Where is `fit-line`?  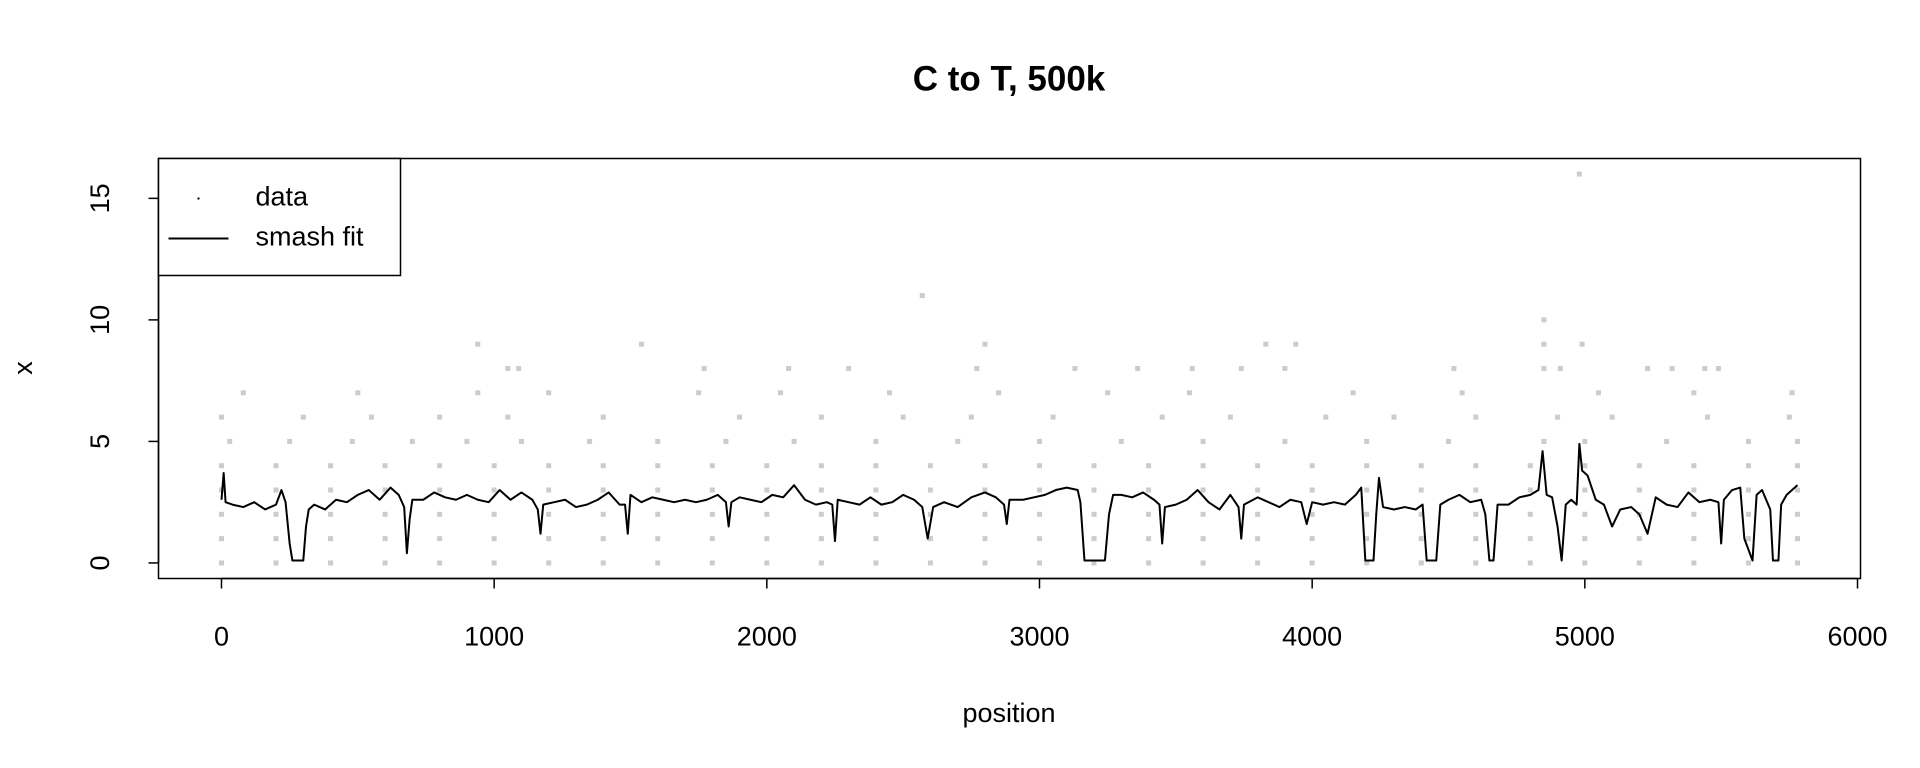 fit-line is located at coordinates (1009, 502).